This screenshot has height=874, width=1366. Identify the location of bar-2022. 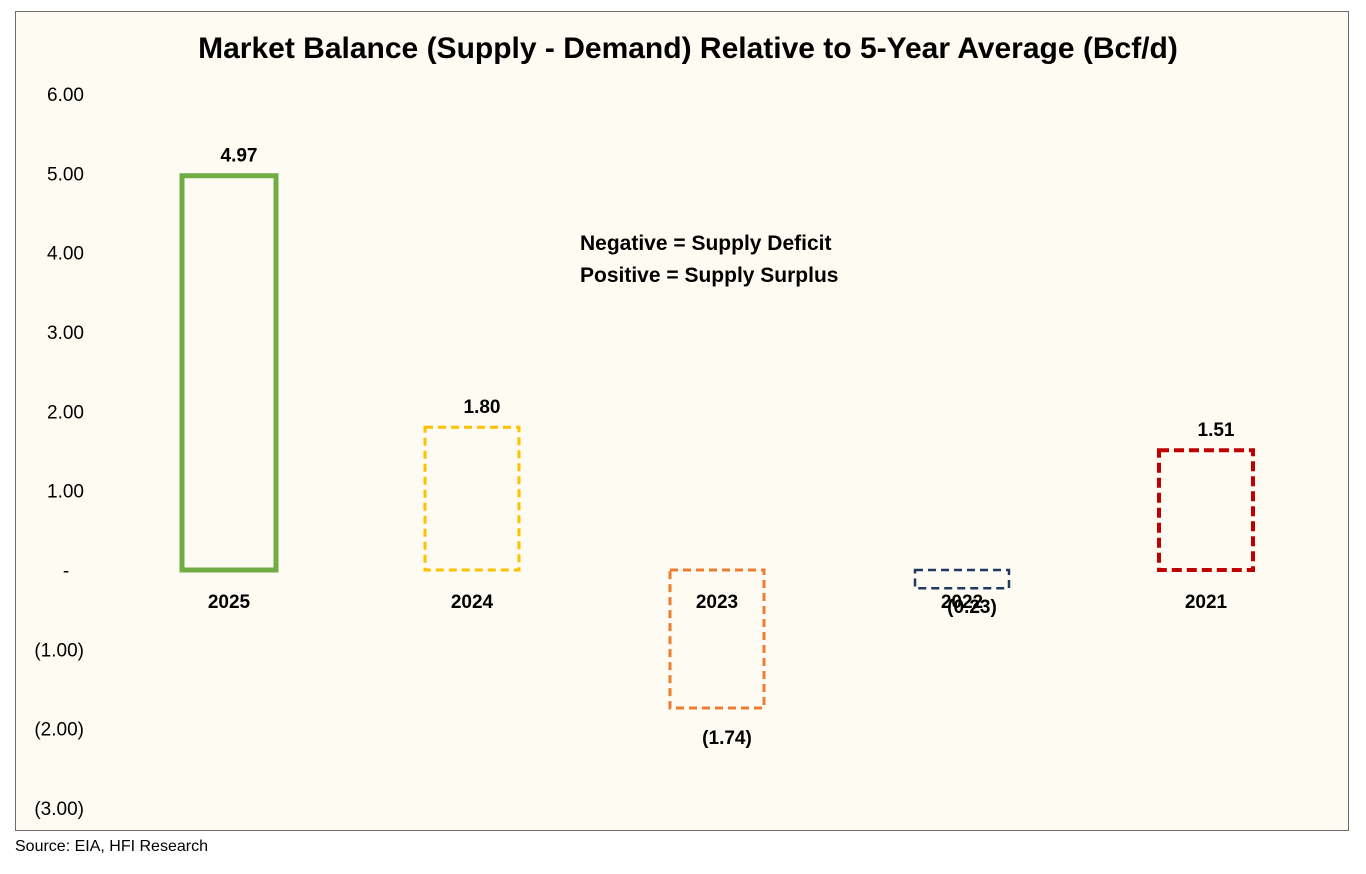
(962, 579).